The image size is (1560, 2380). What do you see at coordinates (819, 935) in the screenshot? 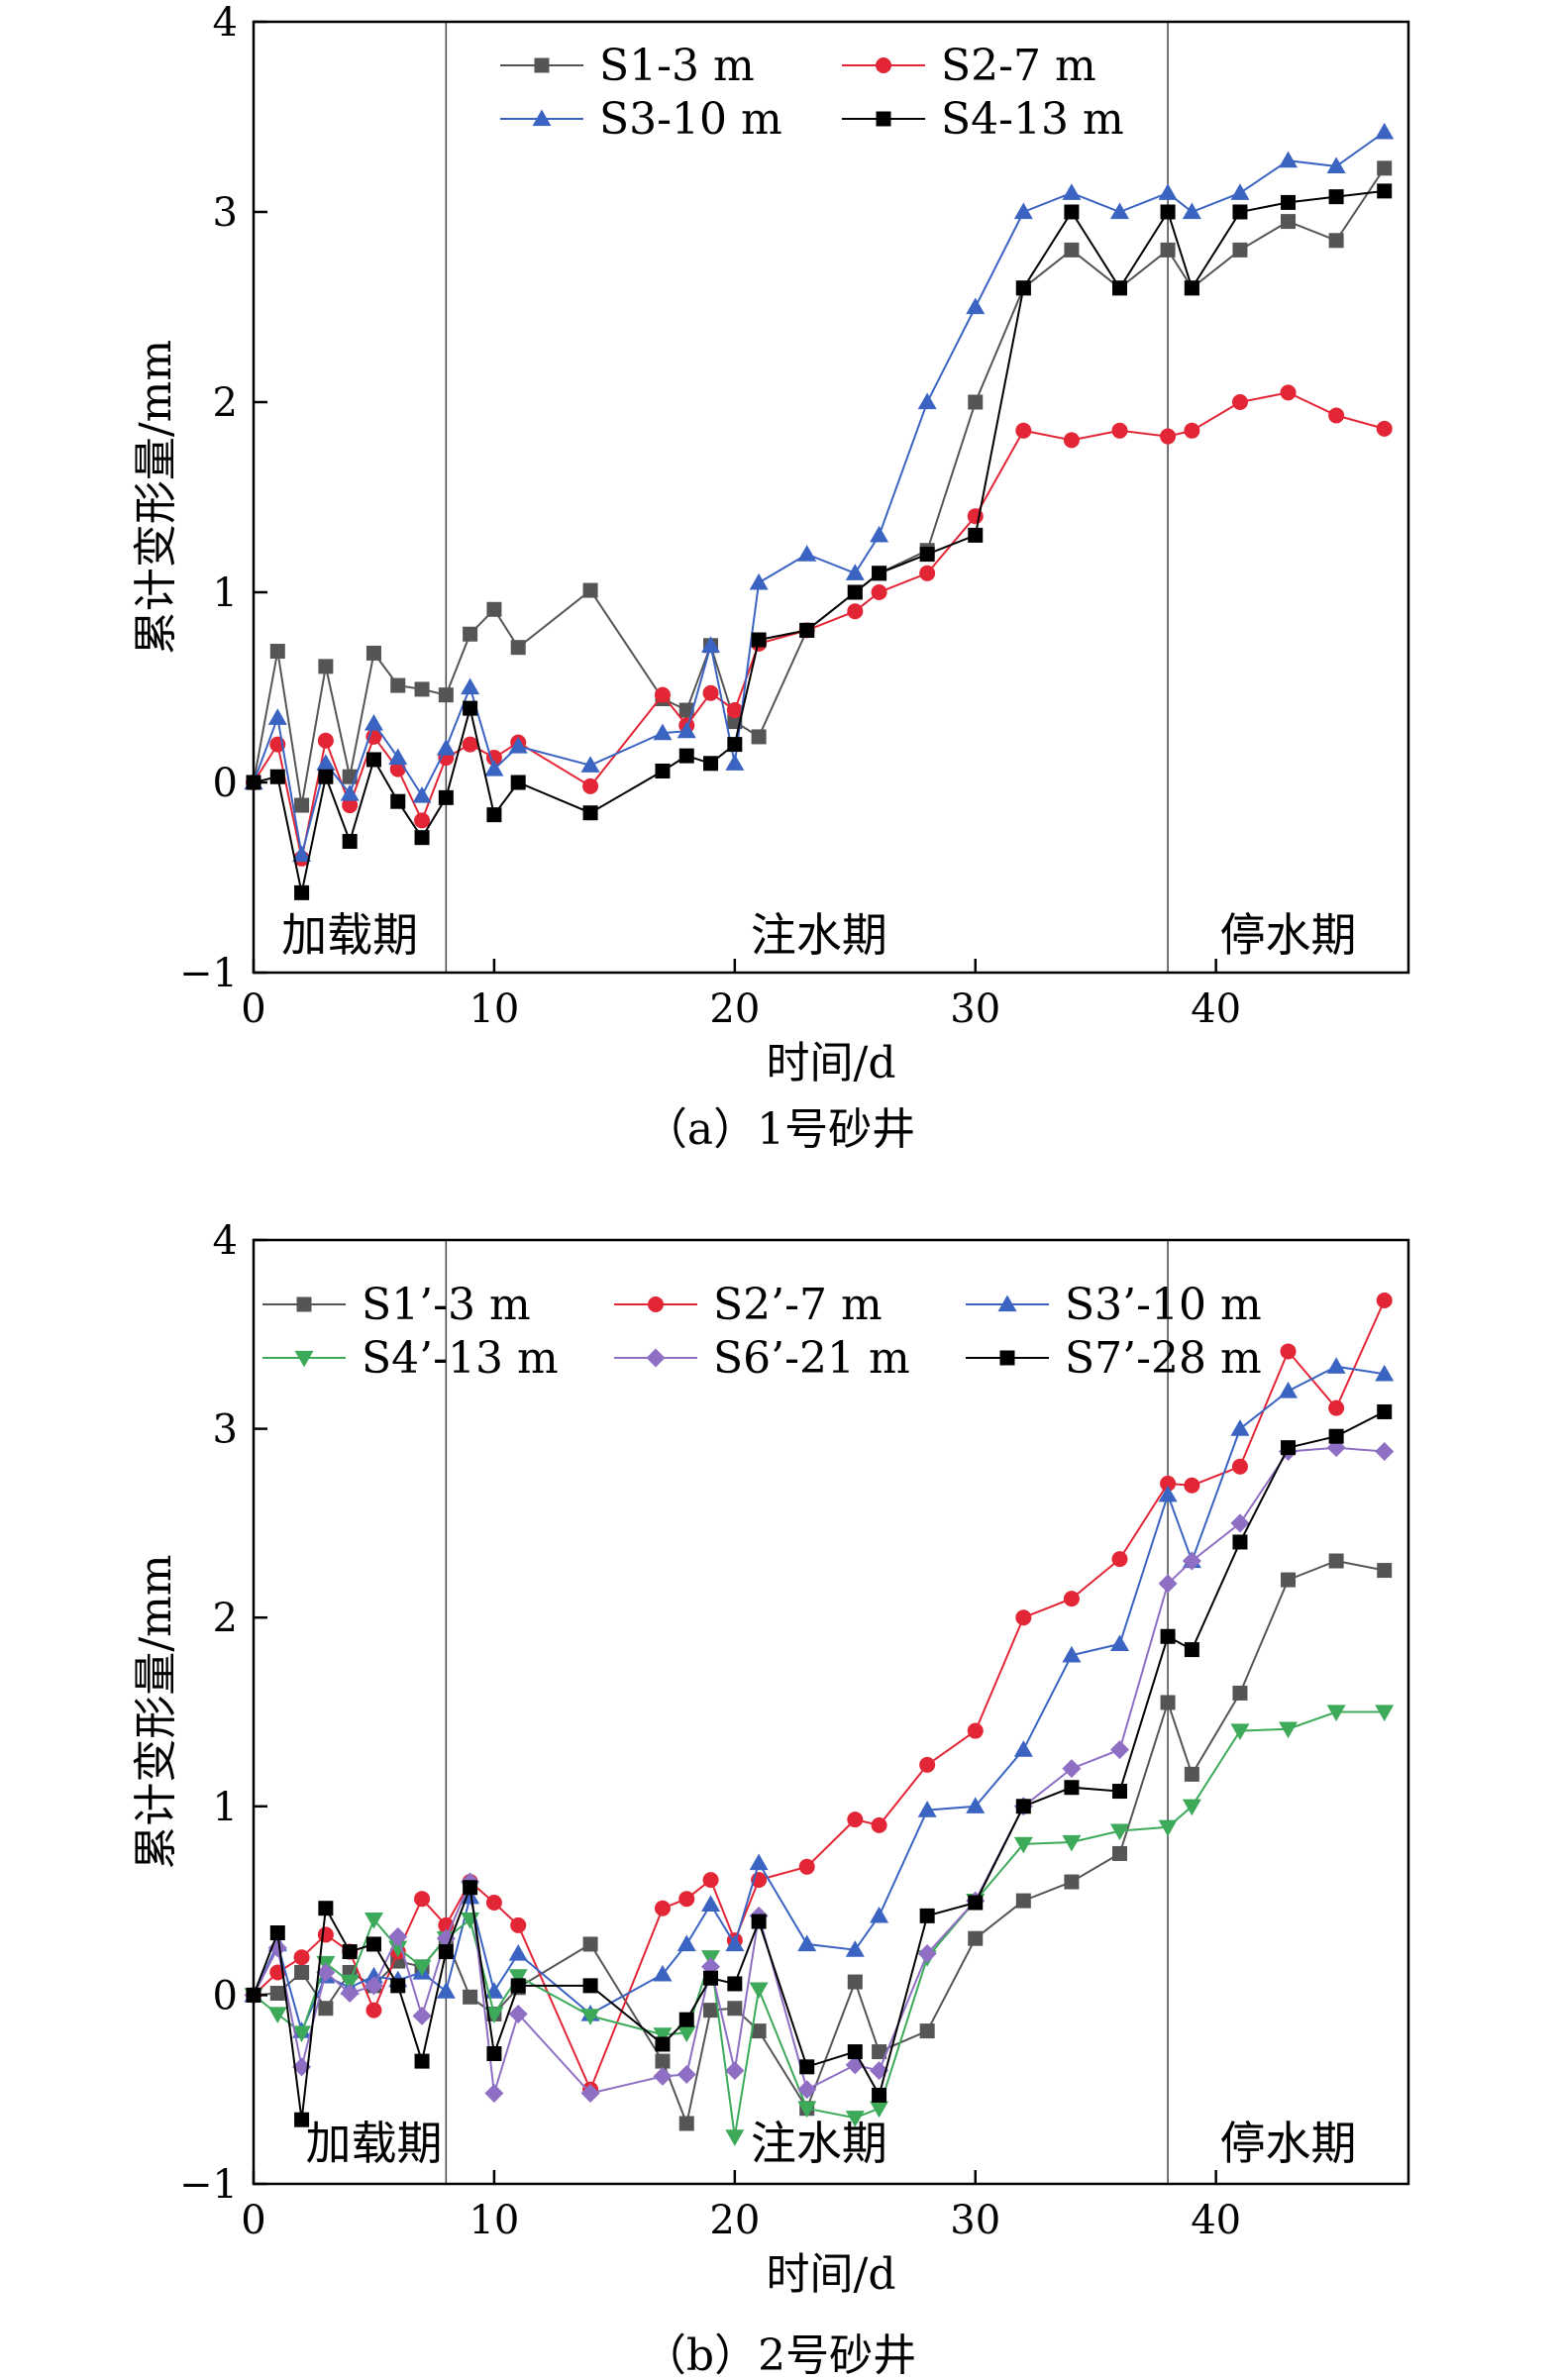
I see `chart-a-phase-label: 注水期` at bounding box center [819, 935].